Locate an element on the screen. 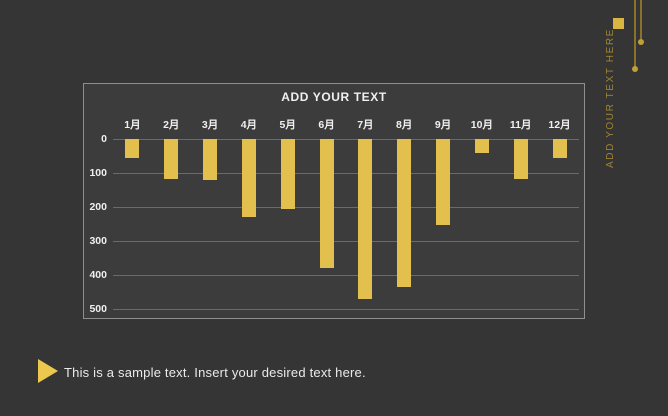 The width and height of the screenshot is (668, 416). bar-2月 is located at coordinates (171, 159).